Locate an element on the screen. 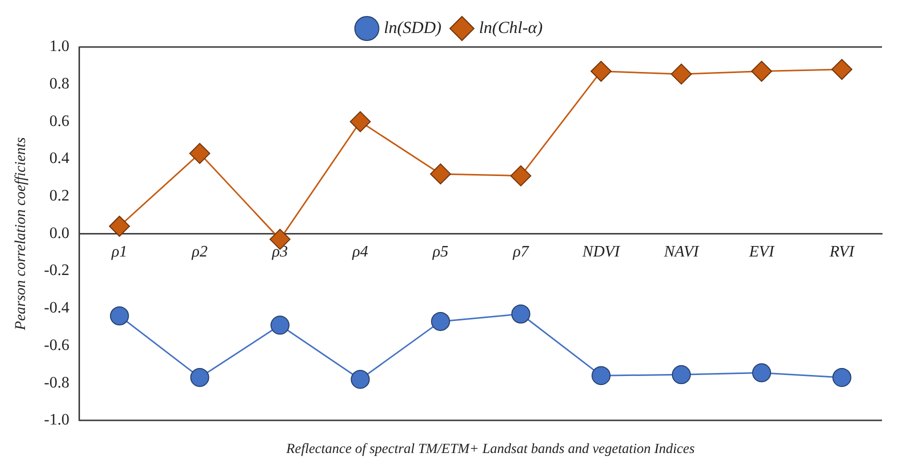 The height and width of the screenshot is (476, 901). y-tick-label: -0.8 is located at coordinates (57, 383).